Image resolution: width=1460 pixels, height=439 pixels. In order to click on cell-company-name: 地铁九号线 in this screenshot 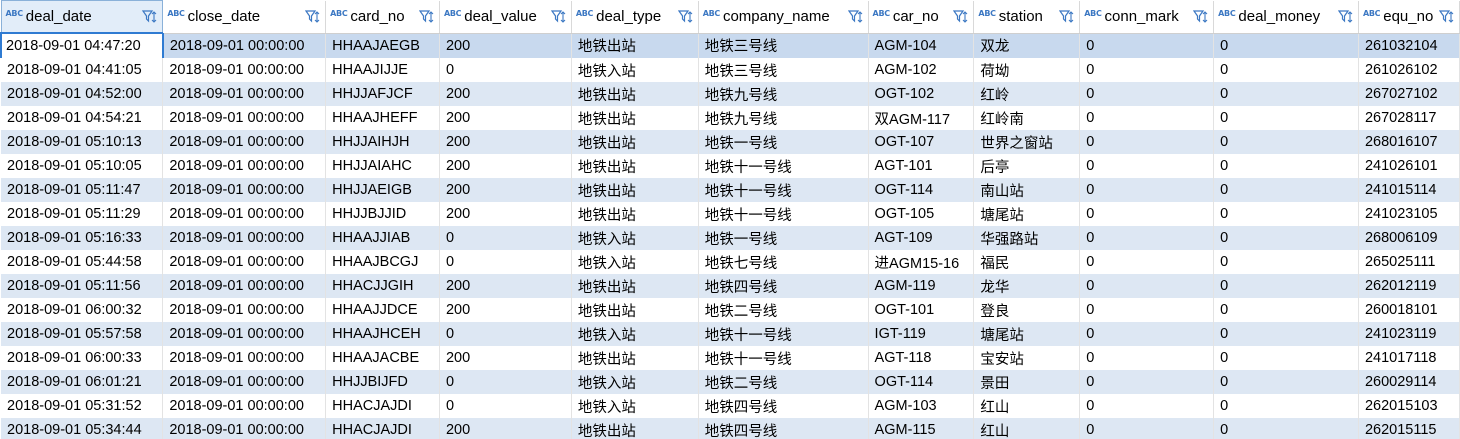, I will do `click(783, 94)`.